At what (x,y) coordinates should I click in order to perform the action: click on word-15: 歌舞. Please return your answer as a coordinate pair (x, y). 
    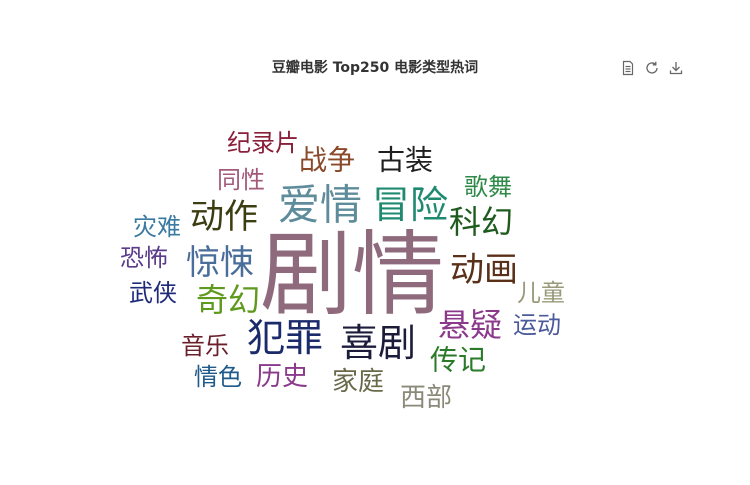
    Looking at the image, I should click on (488, 187).